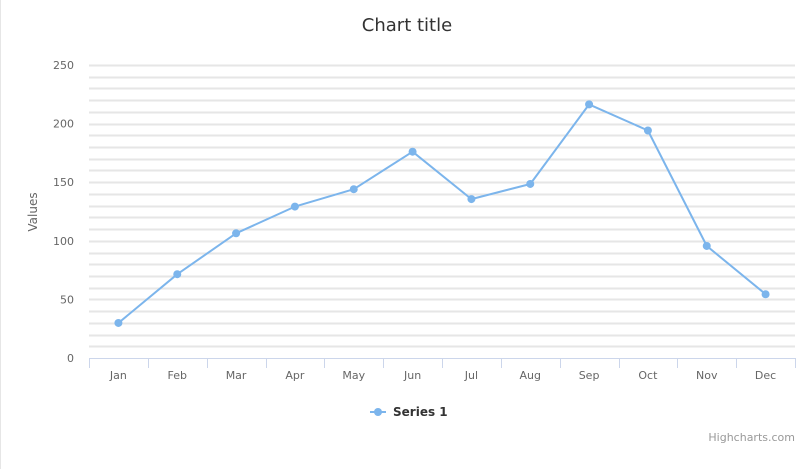 The height and width of the screenshot is (469, 809). What do you see at coordinates (295, 375) in the screenshot?
I see `x-tick-label: Apr` at bounding box center [295, 375].